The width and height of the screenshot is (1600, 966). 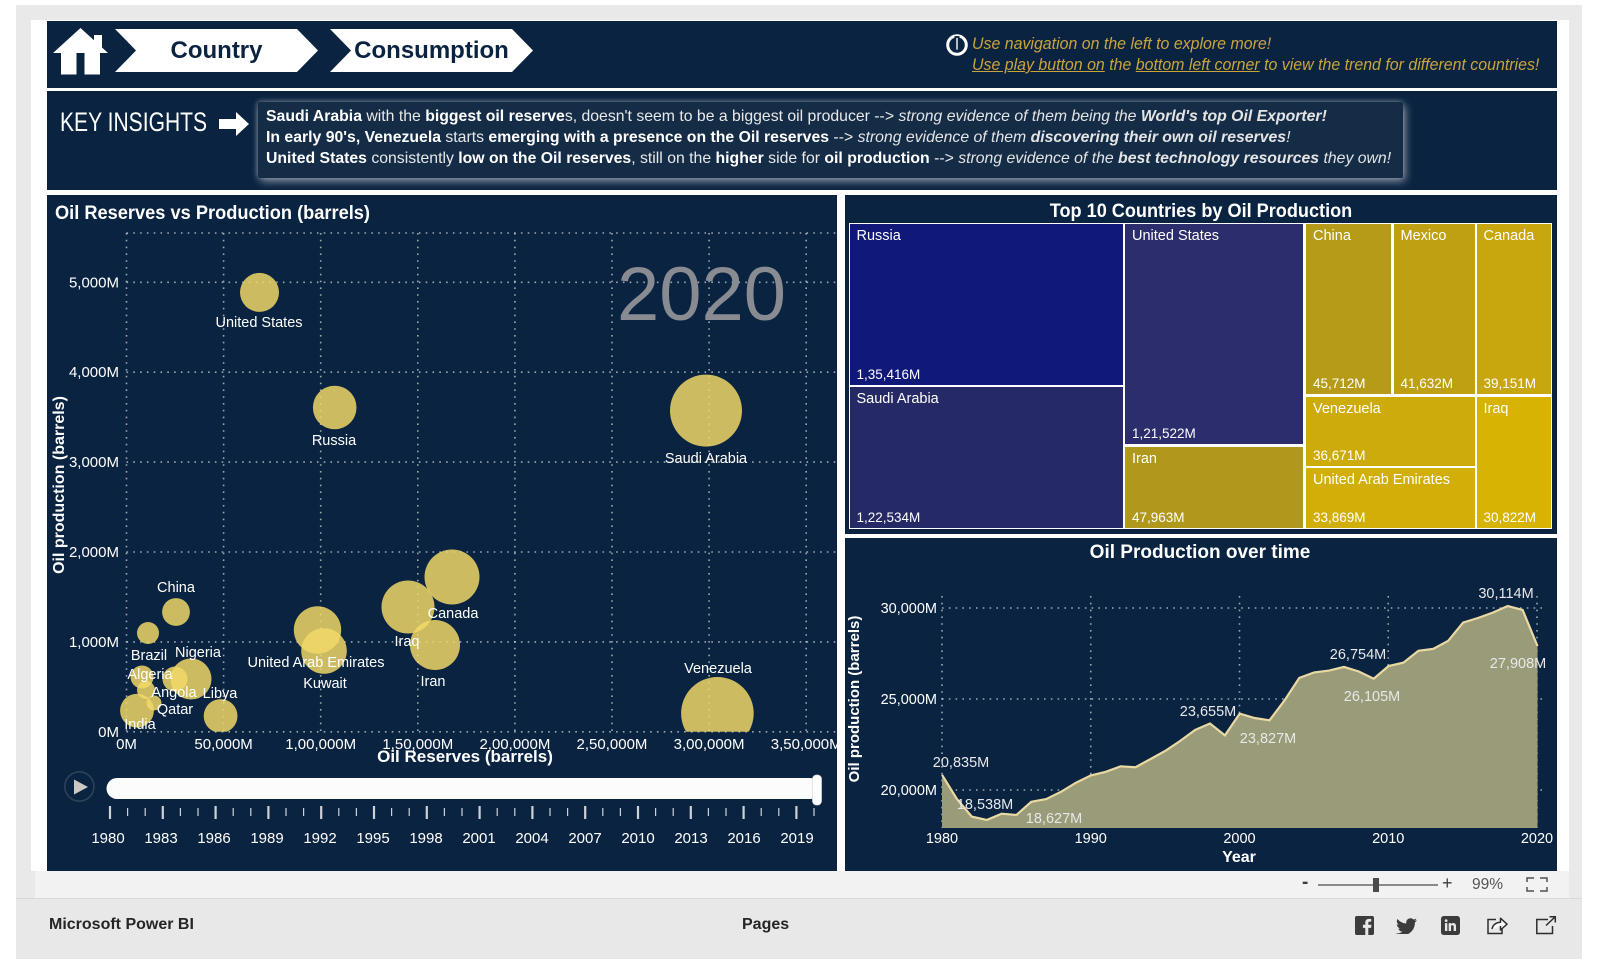 I want to click on svg-text: 20,835M, so click(x=961, y=763).